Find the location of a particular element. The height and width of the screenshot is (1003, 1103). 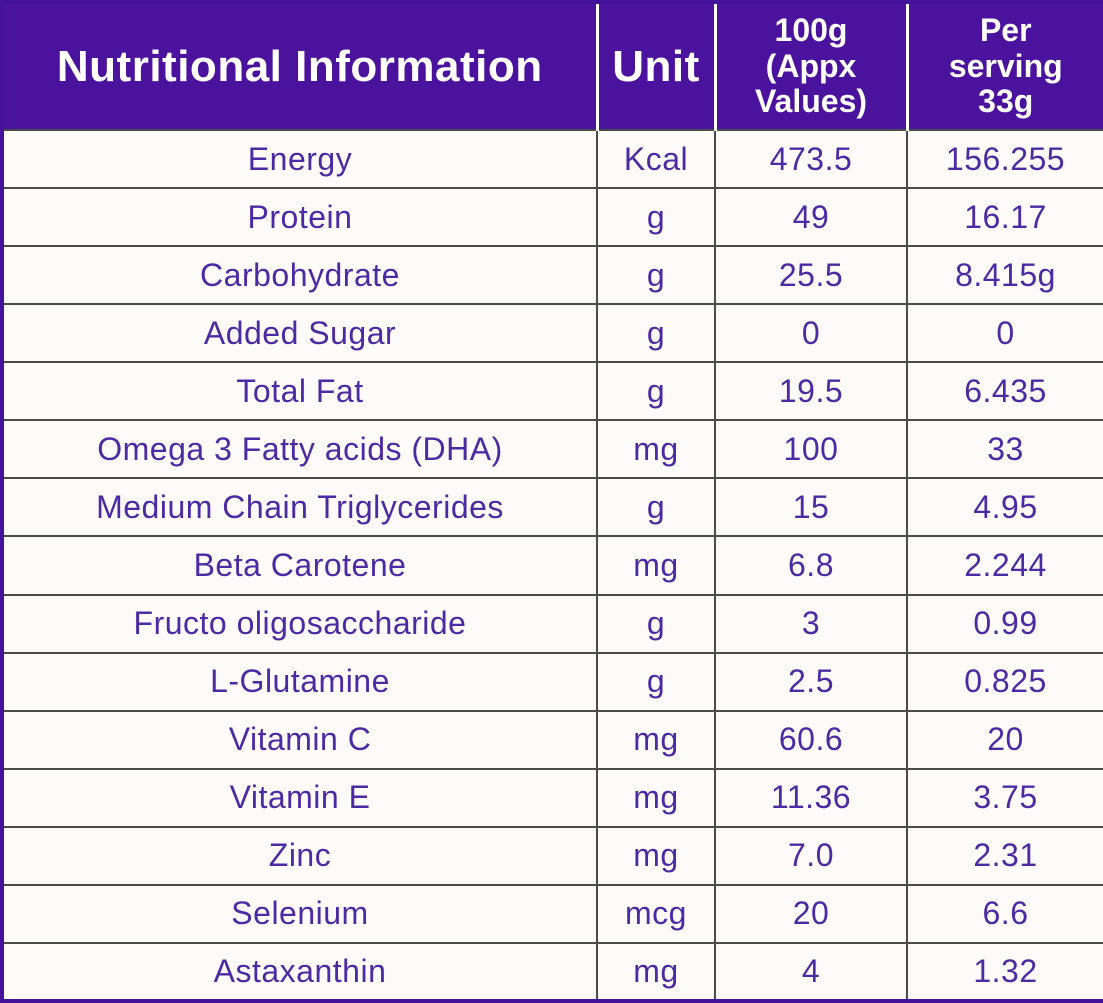

table-row: Energy Kcal 473.5 156.255 is located at coordinates (552, 159).